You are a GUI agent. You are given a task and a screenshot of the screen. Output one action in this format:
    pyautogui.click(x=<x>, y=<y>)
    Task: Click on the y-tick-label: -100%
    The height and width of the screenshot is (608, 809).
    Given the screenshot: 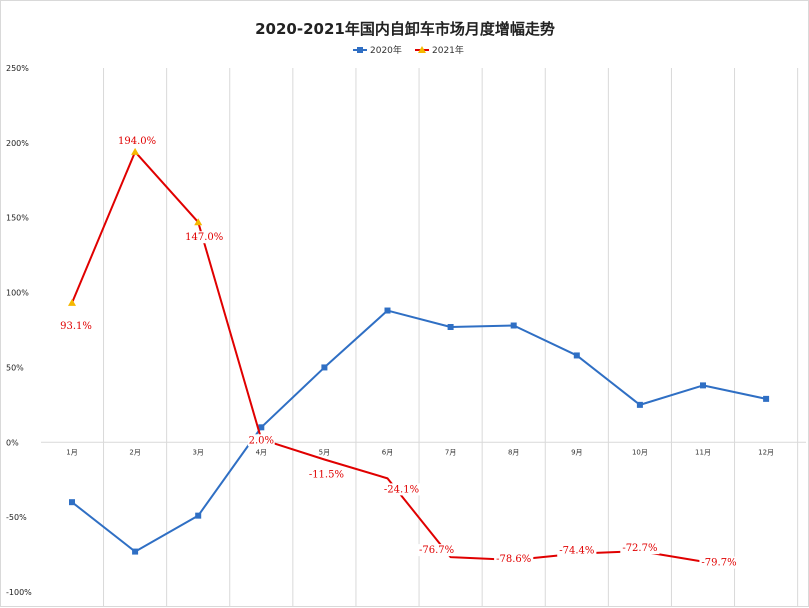 What is the action you would take?
    pyautogui.click(x=19, y=592)
    